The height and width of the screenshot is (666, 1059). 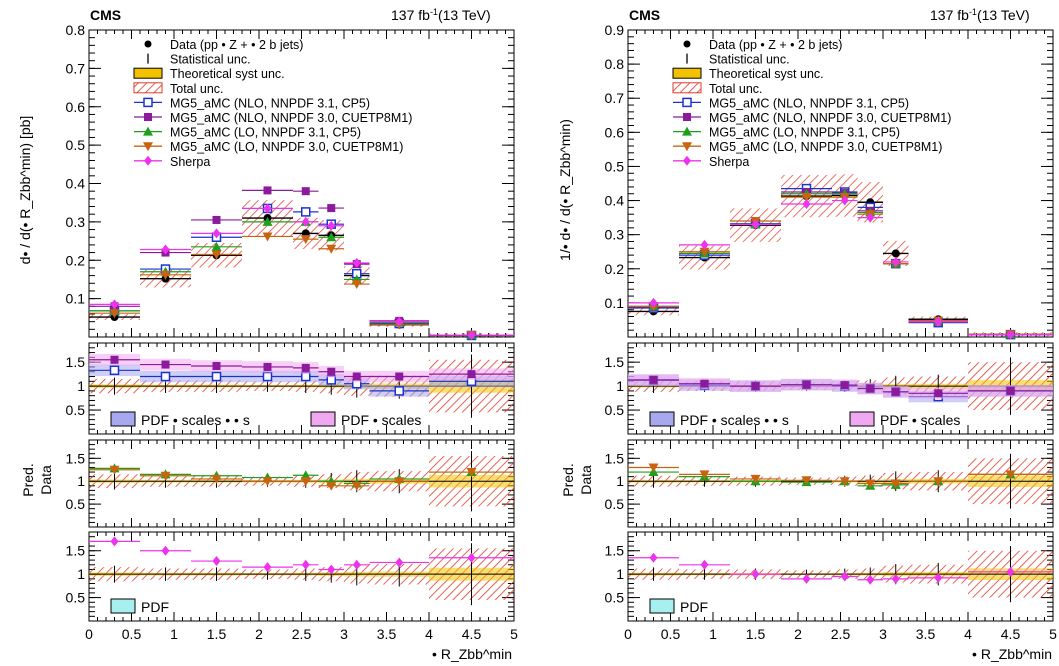 What do you see at coordinates (46, 480) in the screenshot?
I see `ratio-y-title-left-bottom: Data` at bounding box center [46, 480].